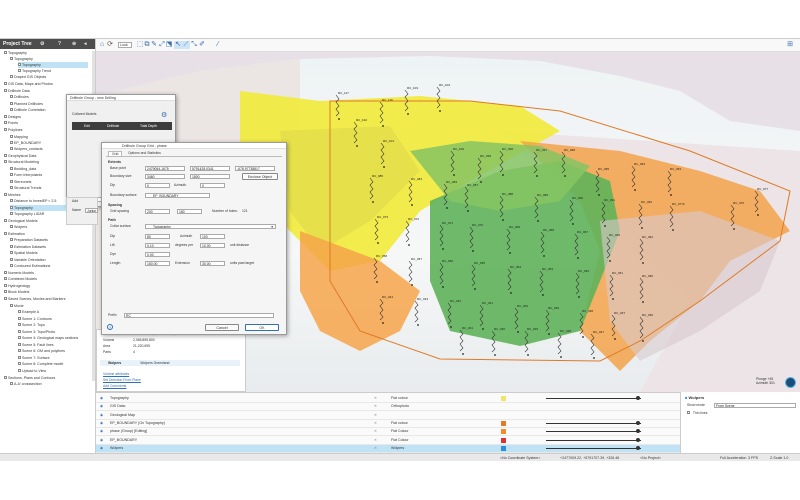 This screenshot has width=800, height=500. Describe the element at coordinates (165, 168) in the screenshot. I see `base-point-x: 2479054.1675` at that location.